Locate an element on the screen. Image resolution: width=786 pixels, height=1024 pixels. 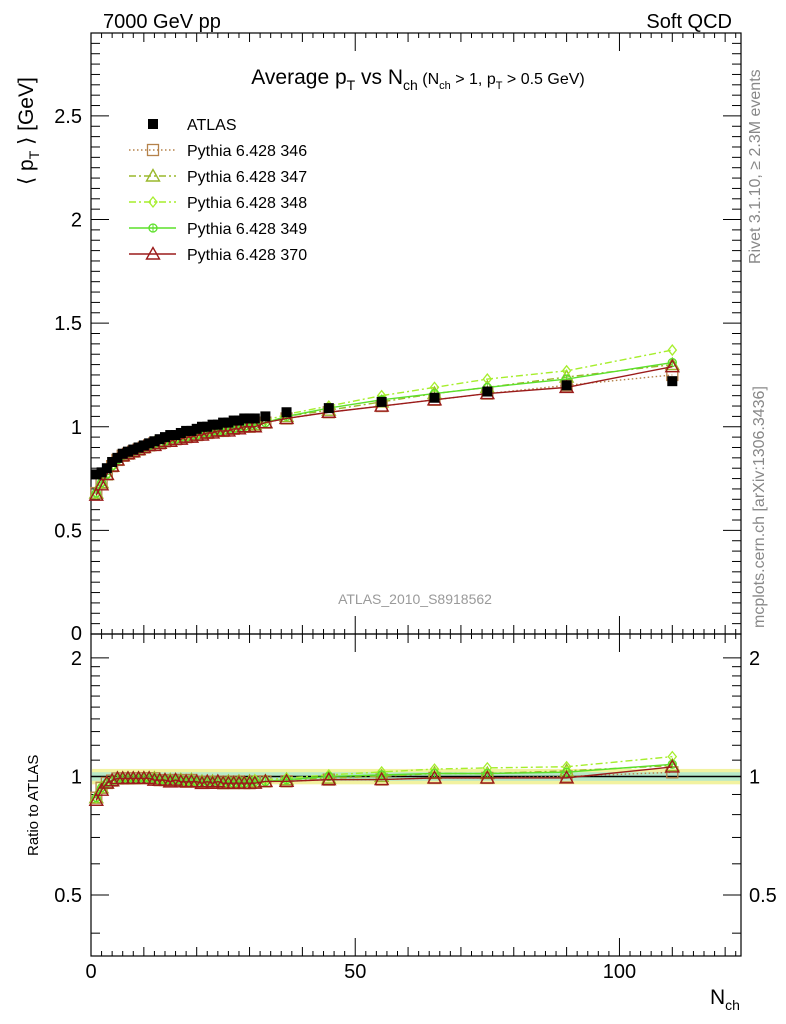
legend-entry: Pythia 6.428 347 is located at coordinates (218, 177).